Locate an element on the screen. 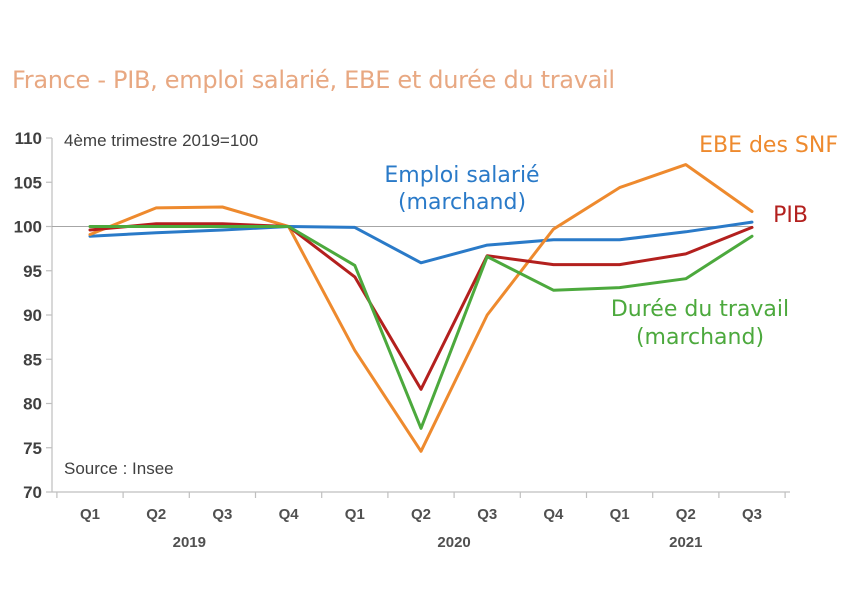 The width and height of the screenshot is (858, 600). y-tick-label: 85 is located at coordinates (32, 359).